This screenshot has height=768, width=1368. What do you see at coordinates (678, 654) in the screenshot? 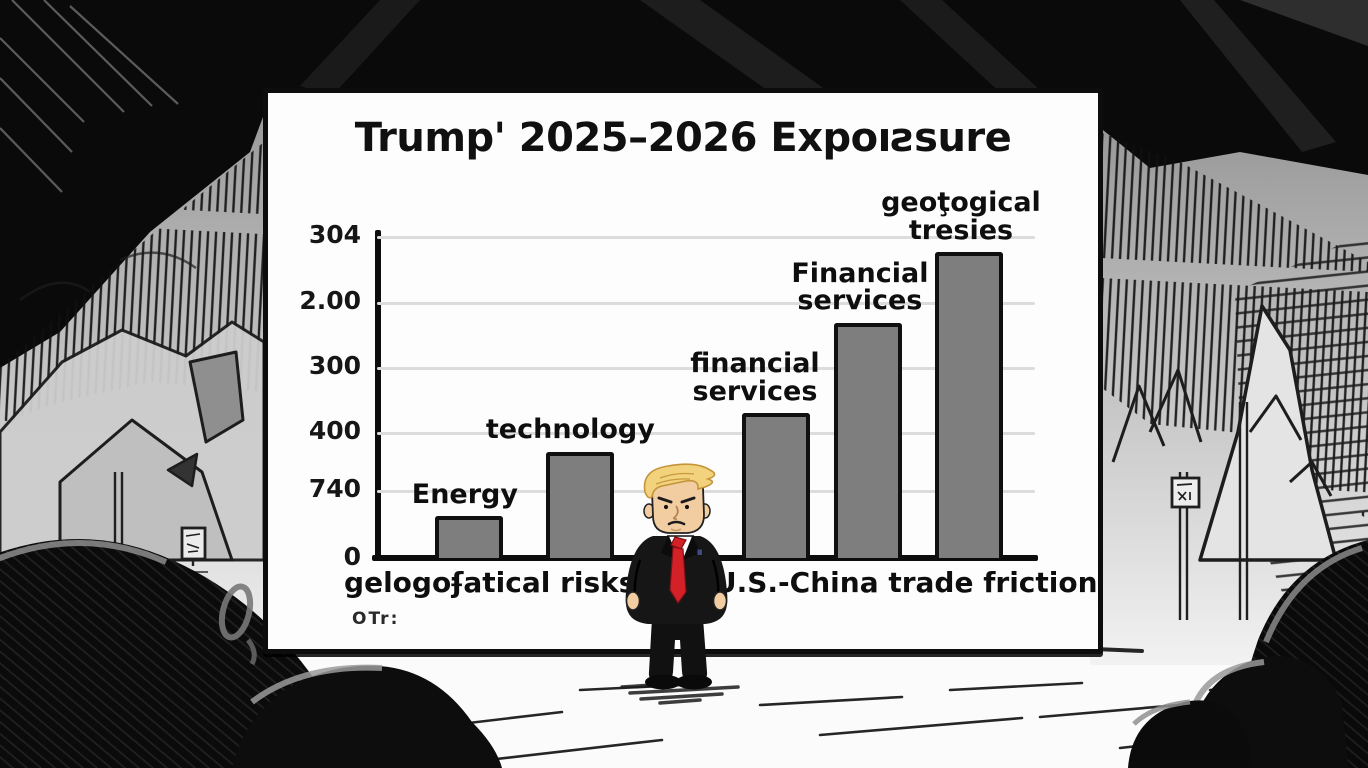
I see `figure-legs` at bounding box center [678, 654].